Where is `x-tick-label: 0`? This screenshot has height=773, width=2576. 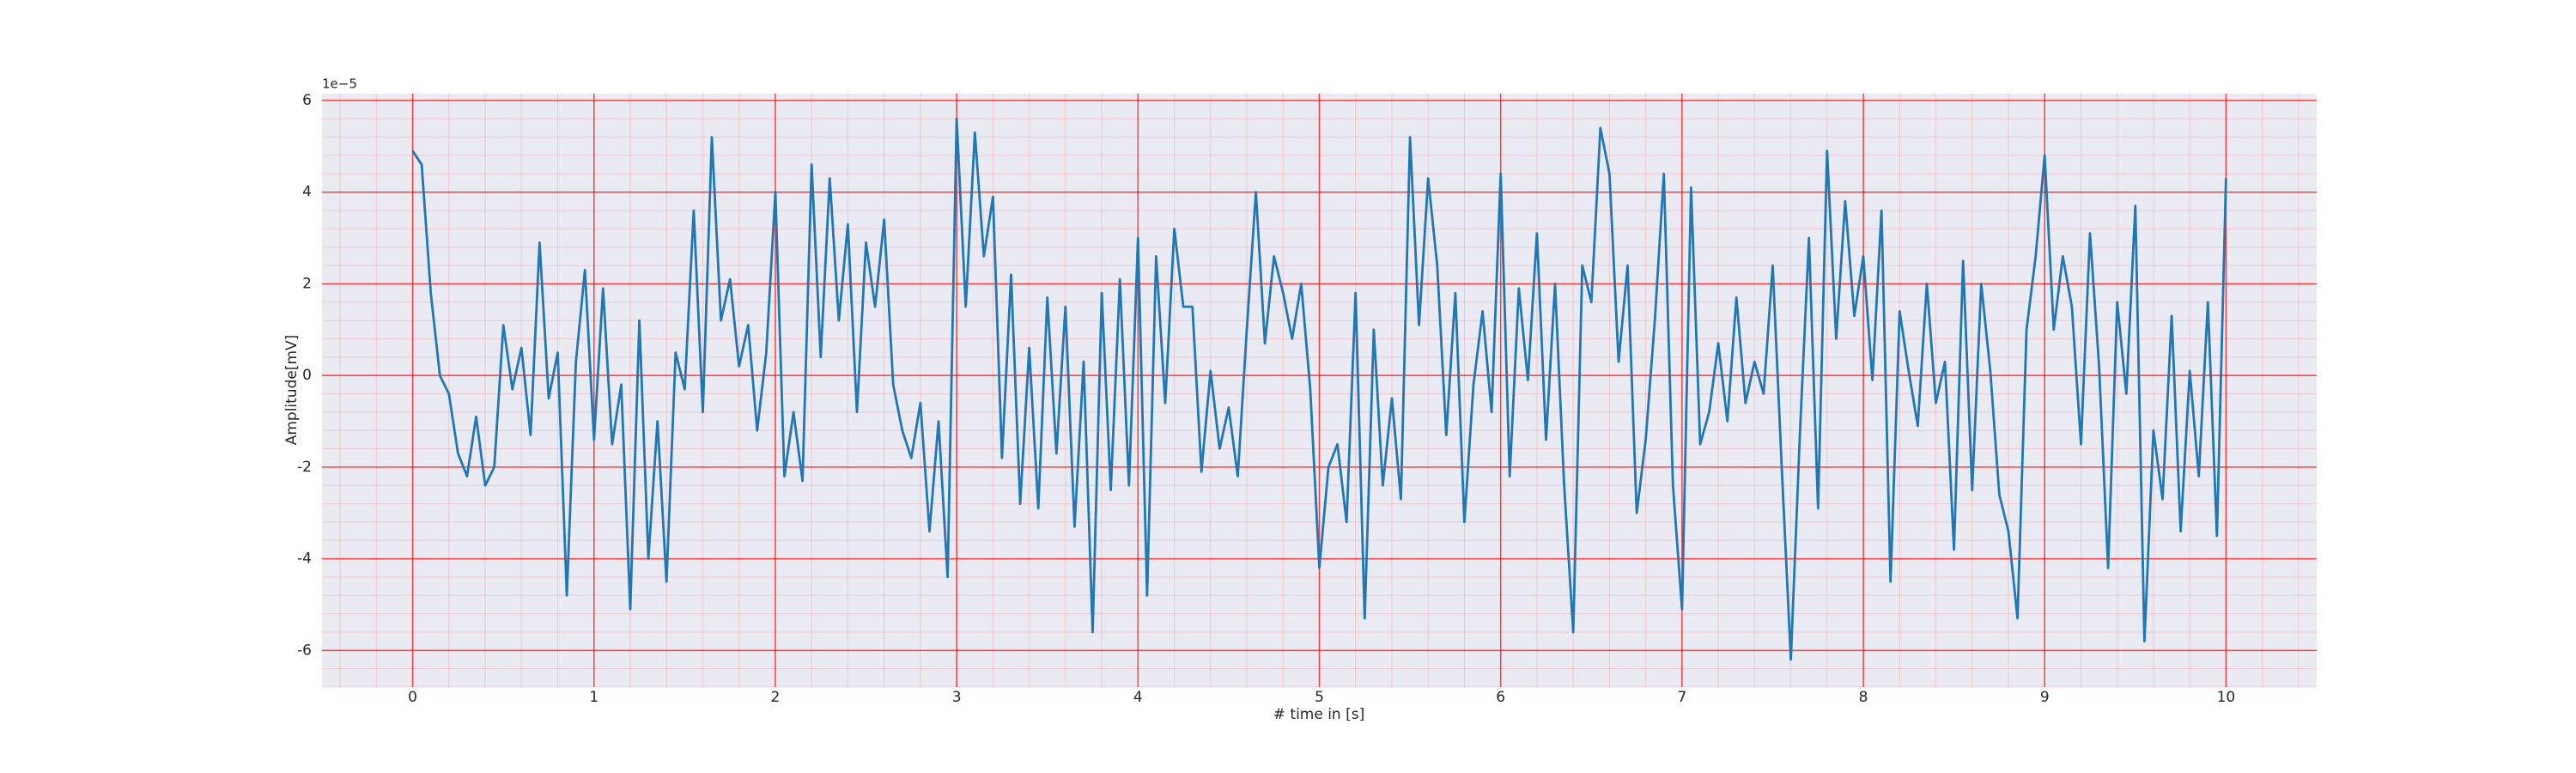
x-tick-label: 0 is located at coordinates (412, 697).